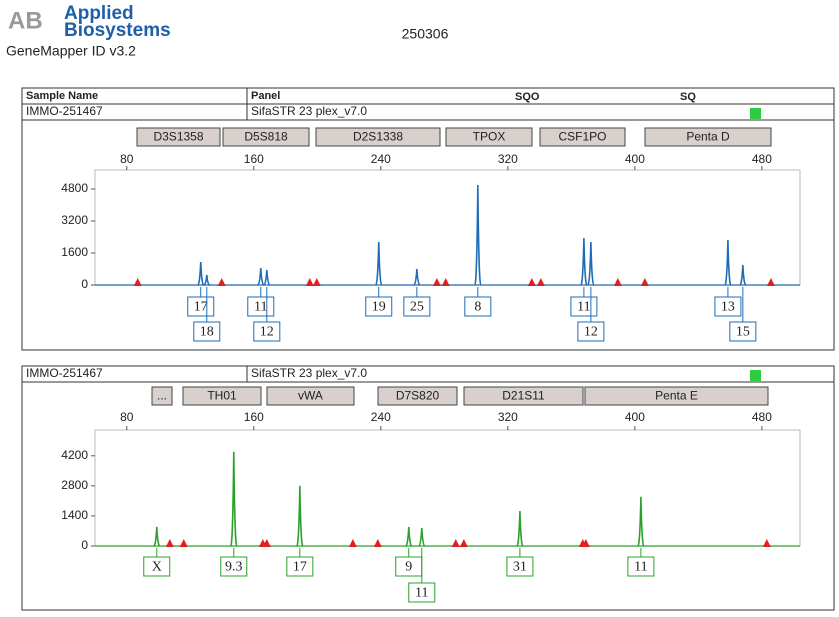 The image size is (839, 617). Describe the element at coordinates (508, 417) in the screenshot. I see `x-tick-label: 320` at that location.